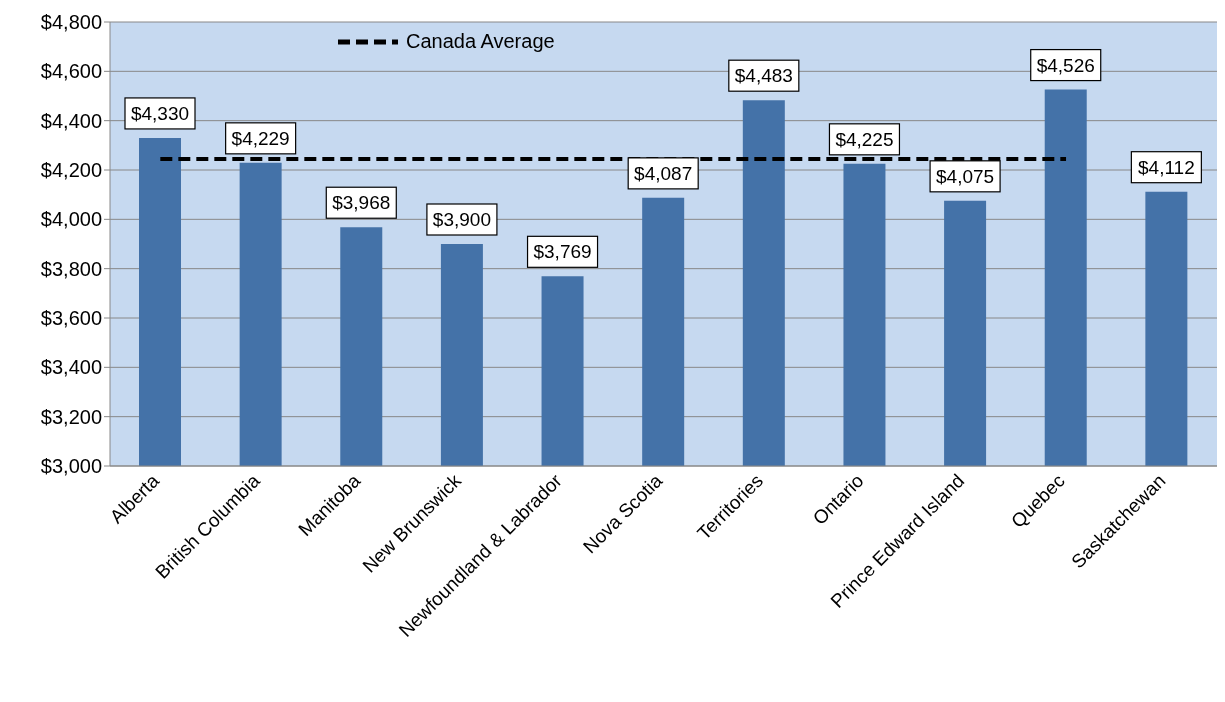 The image size is (1225, 702). What do you see at coordinates (71, 170) in the screenshot?
I see `y-tick-label: $4,200` at bounding box center [71, 170].